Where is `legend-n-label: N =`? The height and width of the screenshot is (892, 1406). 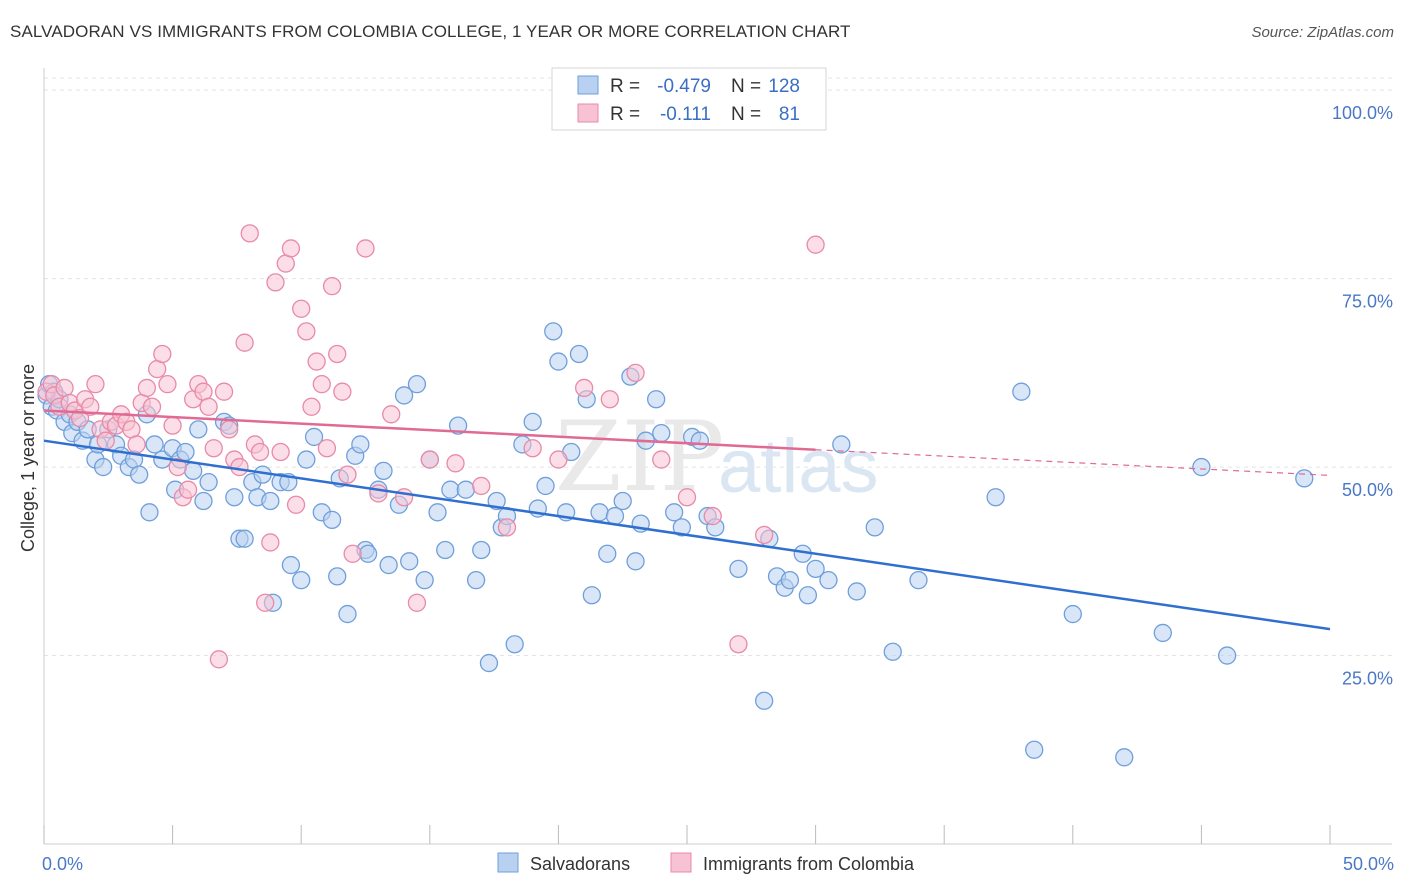
legend-n-label: N = is located at coordinates (746, 86).